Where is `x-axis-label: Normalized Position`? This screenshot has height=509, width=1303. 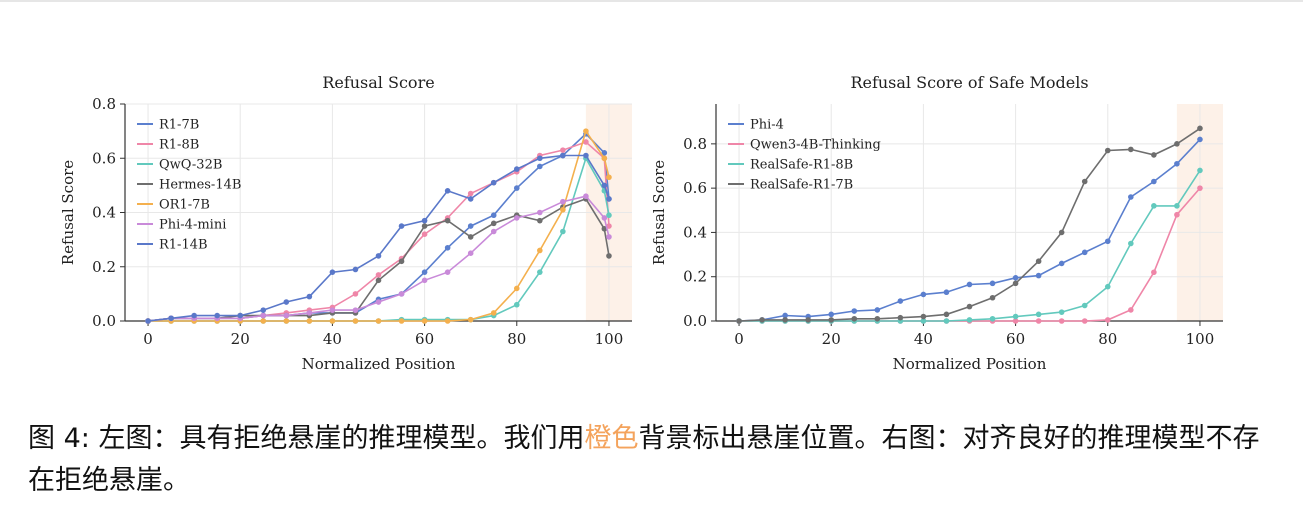
x-axis-label: Normalized Position is located at coordinates (970, 364).